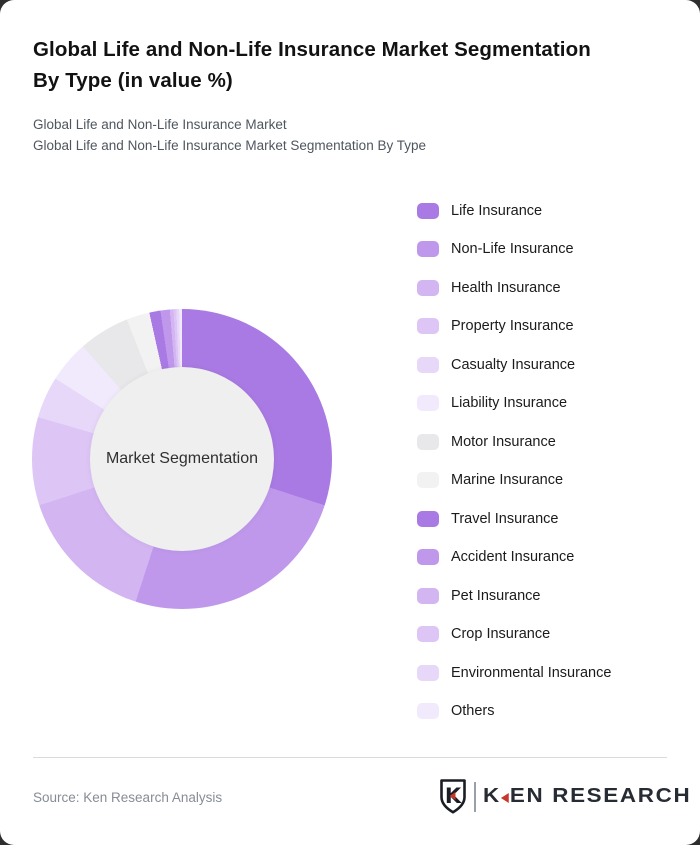  Describe the element at coordinates (497, 210) in the screenshot. I see `legend-item-label: Life Insurance` at that location.